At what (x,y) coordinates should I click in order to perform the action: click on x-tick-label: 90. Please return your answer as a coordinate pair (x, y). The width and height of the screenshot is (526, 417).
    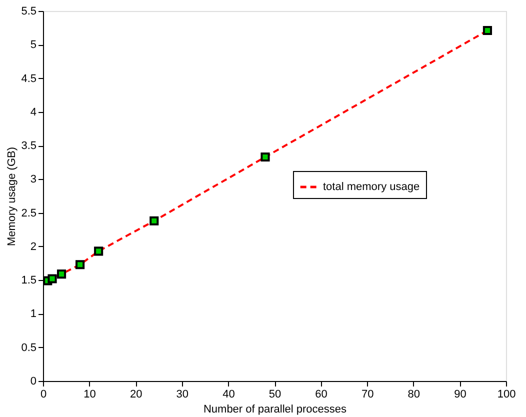
    Looking at the image, I should click on (460, 394).